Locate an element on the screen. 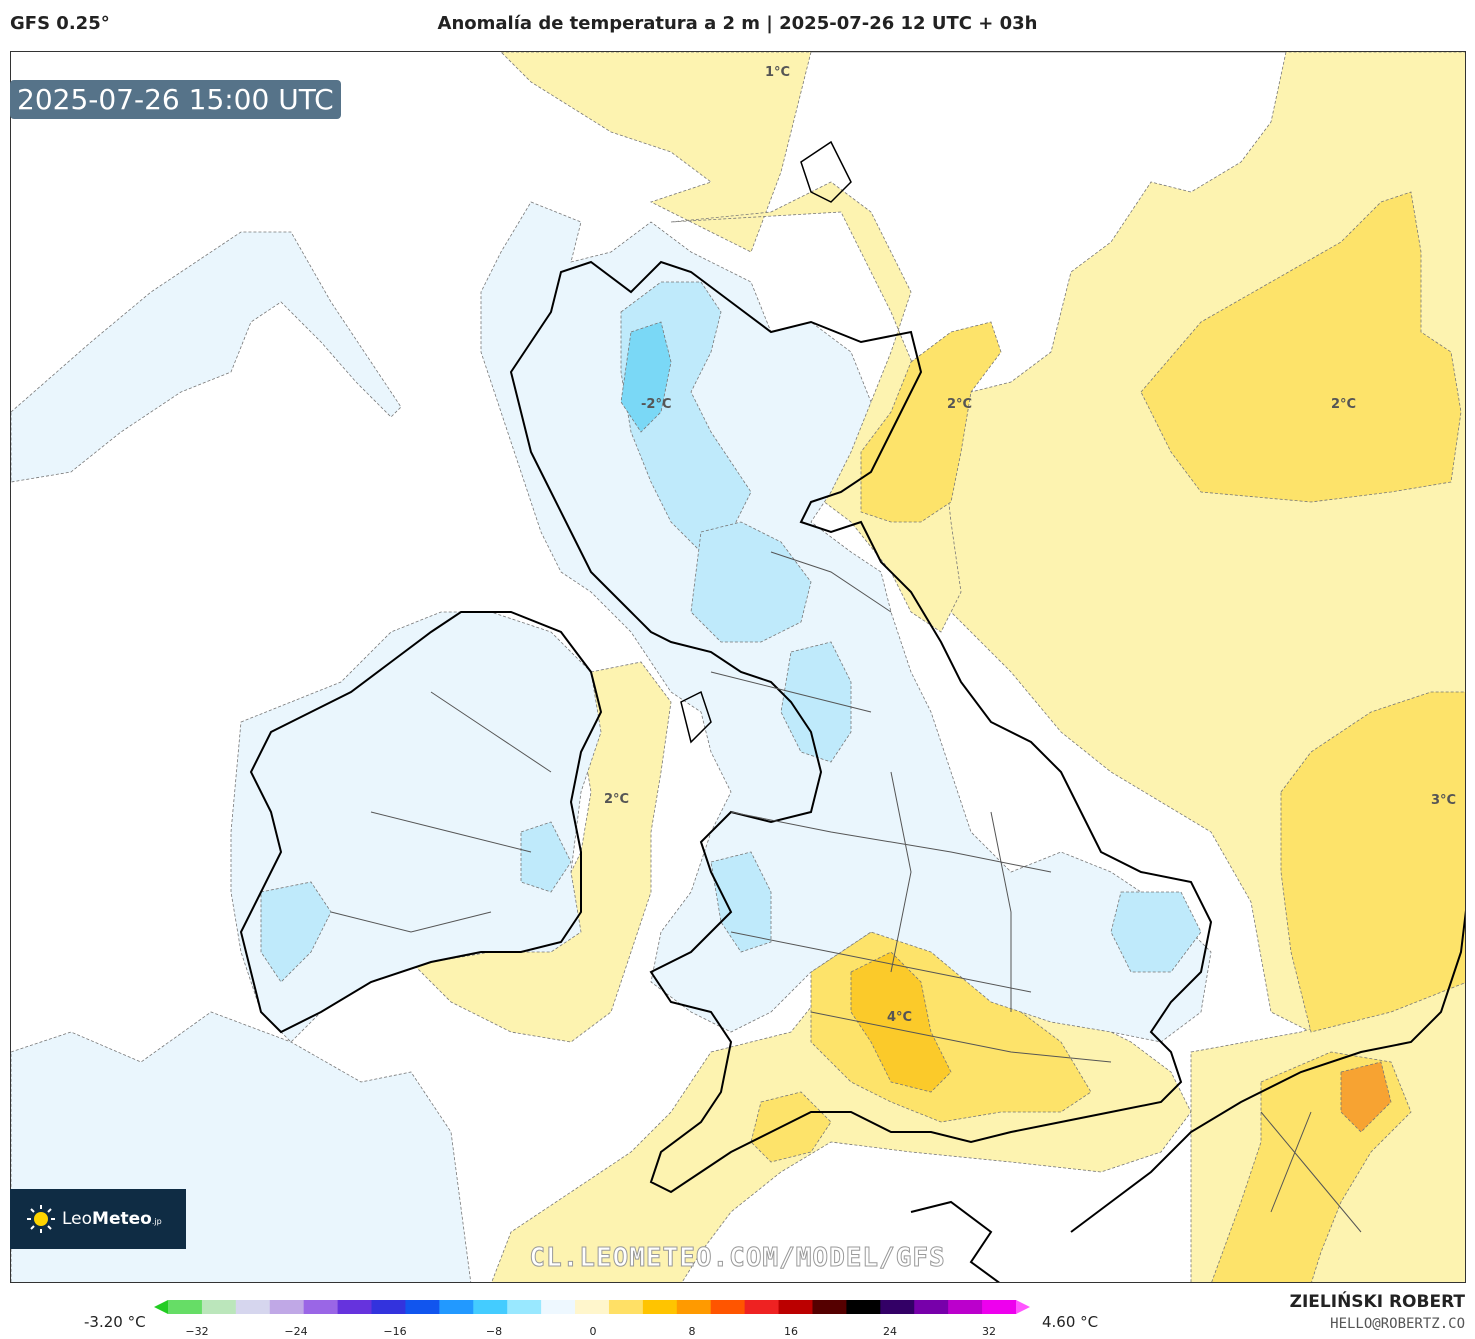 The image size is (1475, 1339). coastline-ireland is located at coordinates (421, 822).